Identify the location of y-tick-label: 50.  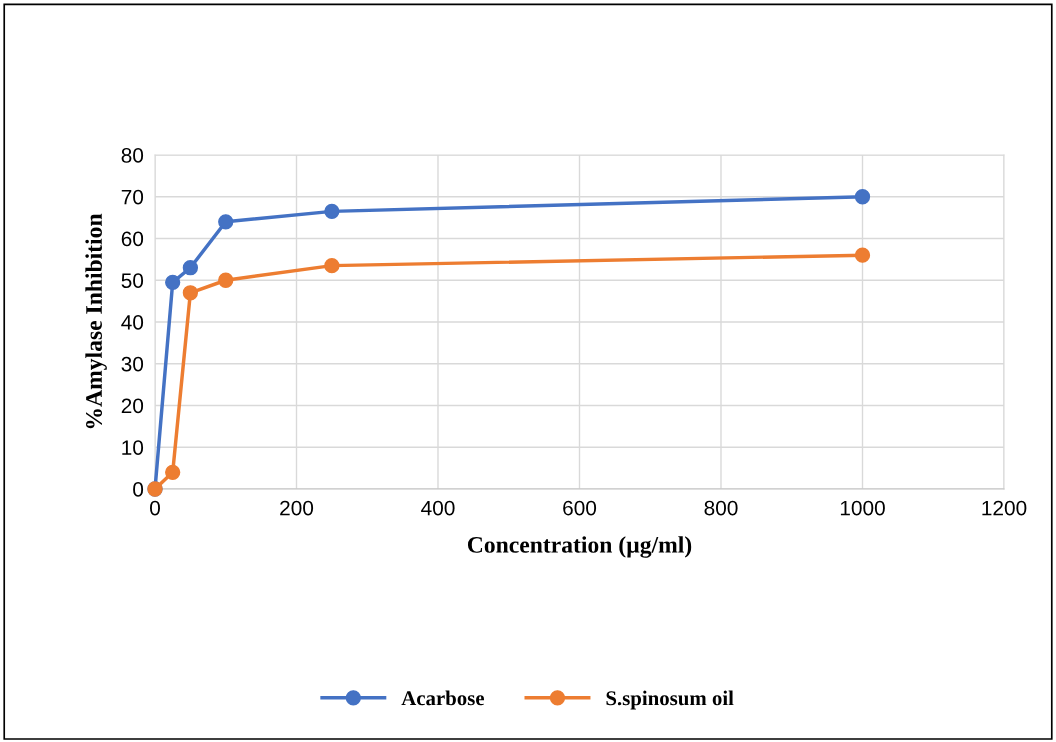
(132, 280).